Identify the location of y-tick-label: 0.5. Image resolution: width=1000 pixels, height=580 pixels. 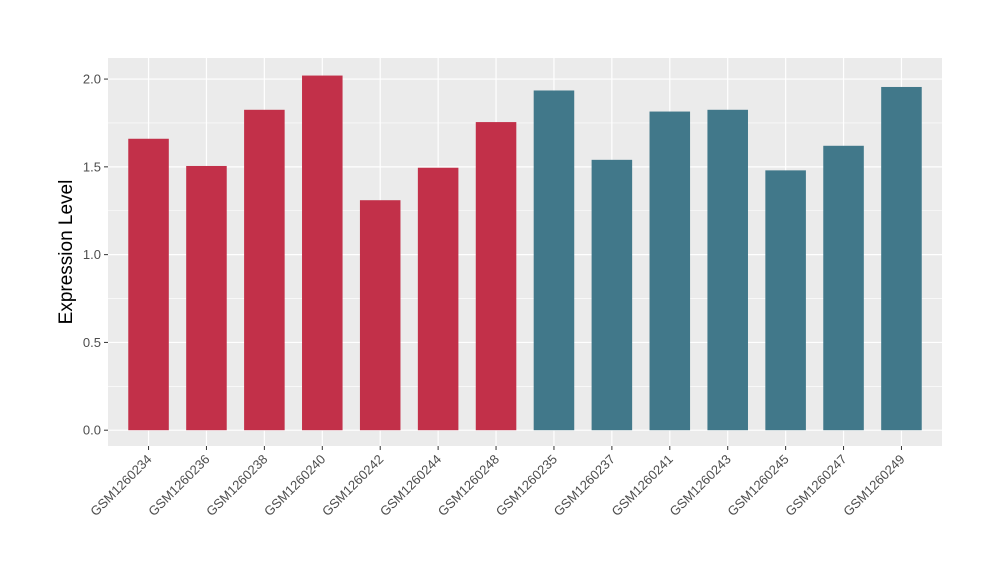
(92, 342).